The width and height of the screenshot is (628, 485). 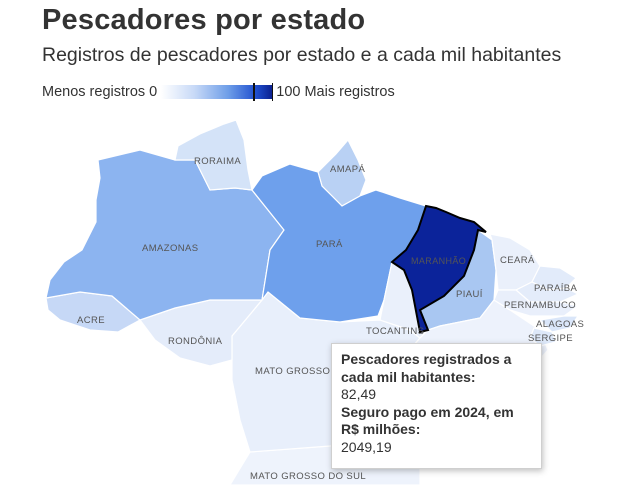 I want to click on label-amapa: AMAPÁ, so click(x=348, y=169).